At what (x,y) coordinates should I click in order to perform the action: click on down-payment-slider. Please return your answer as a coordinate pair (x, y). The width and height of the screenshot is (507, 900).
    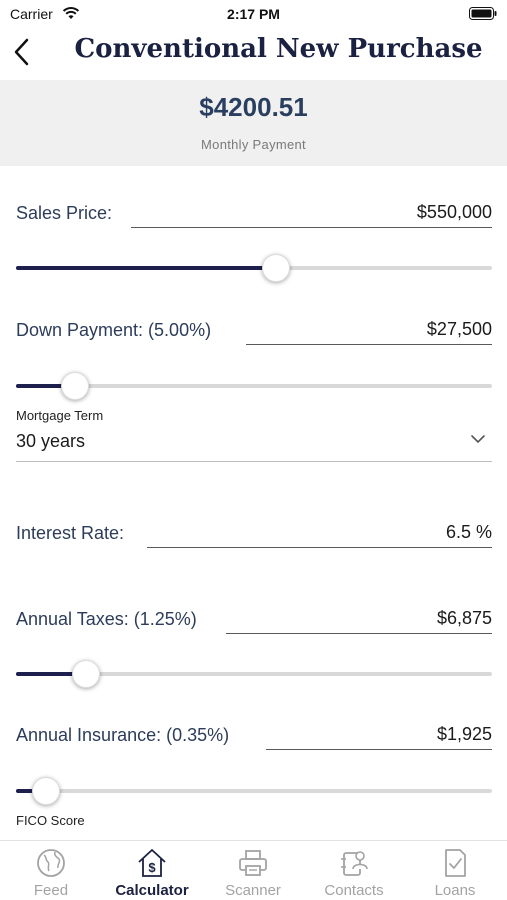
    Looking at the image, I should click on (254, 386).